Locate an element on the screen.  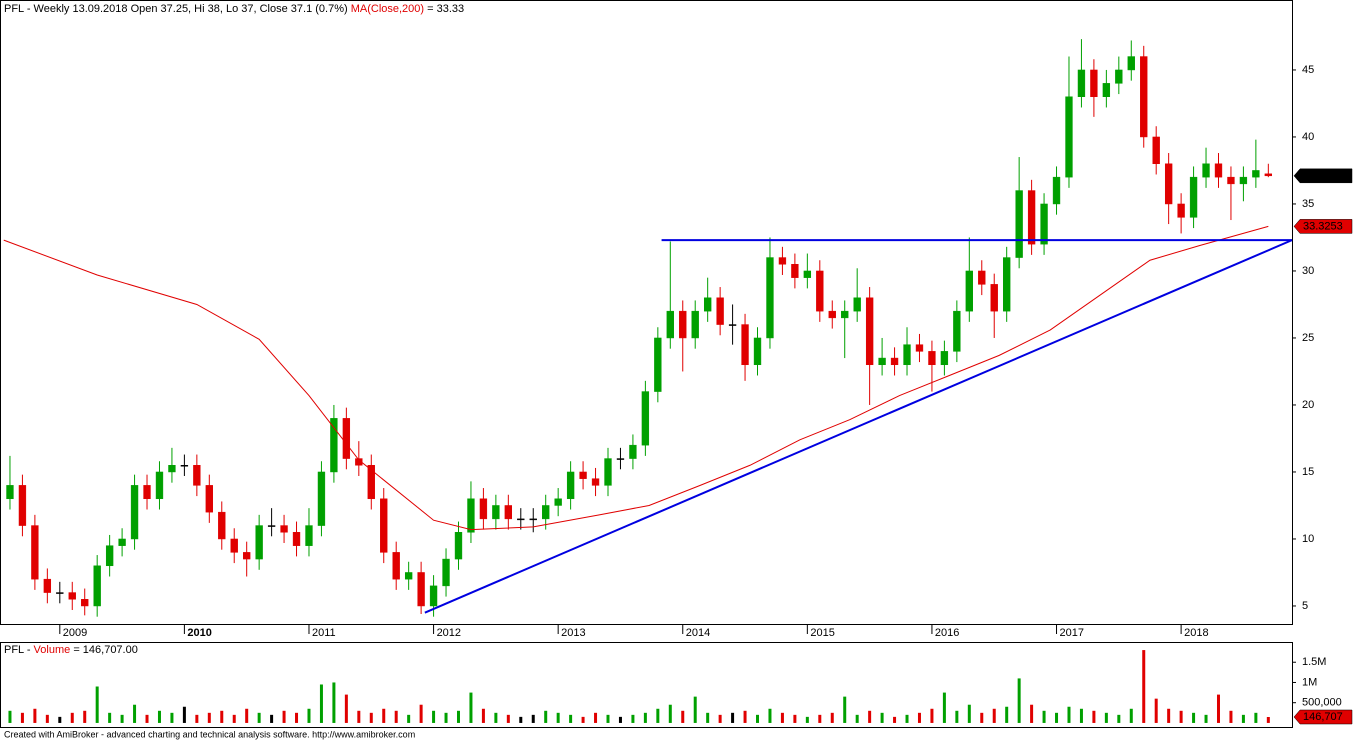
y-tick-label: 25 is located at coordinates (1308, 338).